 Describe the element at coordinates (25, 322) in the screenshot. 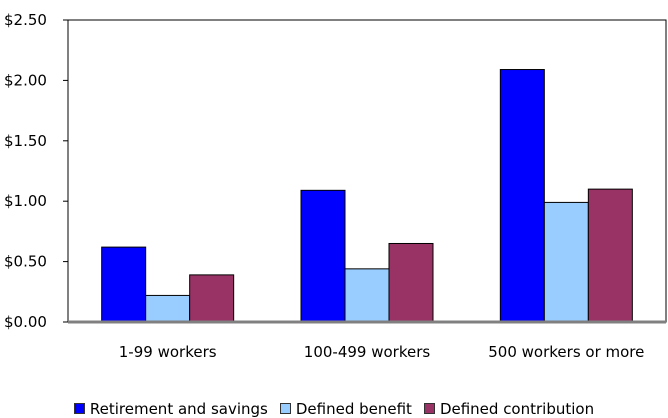

I see `y-tick-label: $0.00` at that location.